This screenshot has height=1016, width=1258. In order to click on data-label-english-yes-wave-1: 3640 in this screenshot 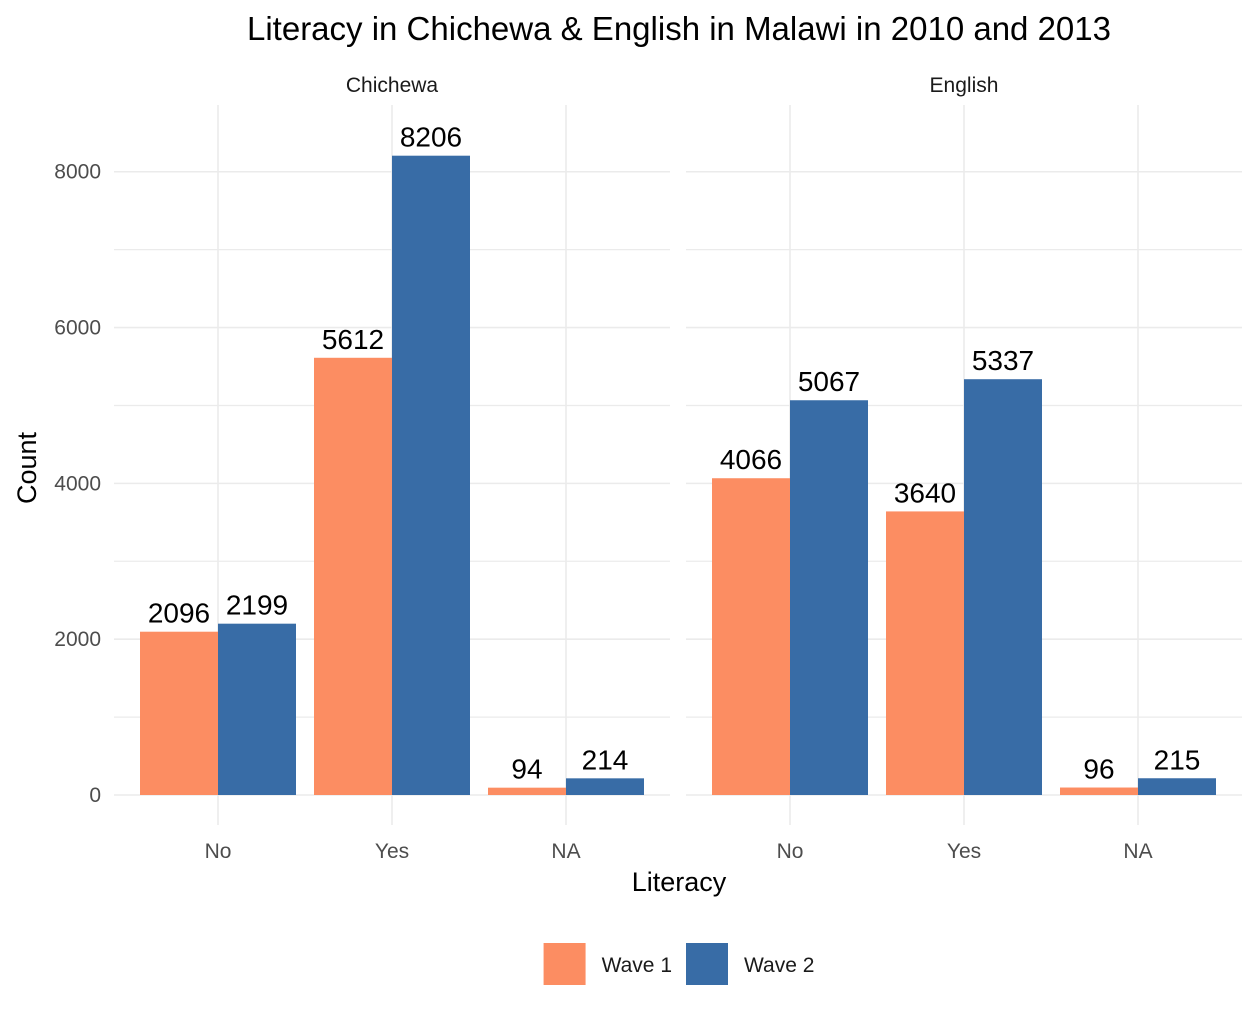, I will do `click(925, 492)`.